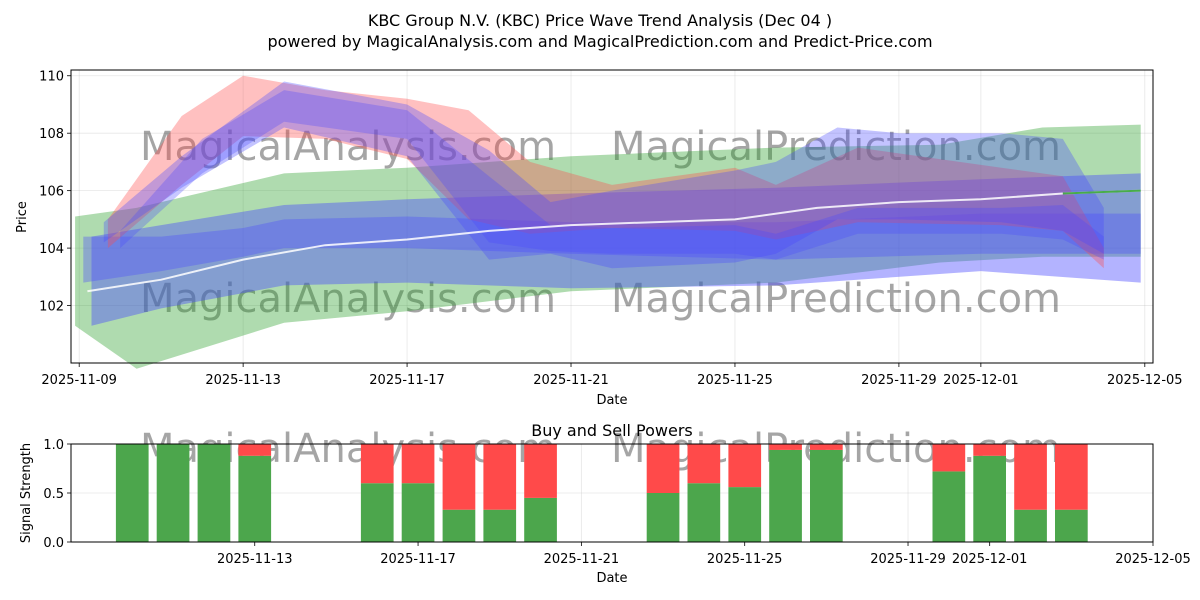 Image resolution: width=1200 pixels, height=600 pixels. What do you see at coordinates (243, 380) in the screenshot?
I see `price-x-tick-label: 2025-11-13` at bounding box center [243, 380].